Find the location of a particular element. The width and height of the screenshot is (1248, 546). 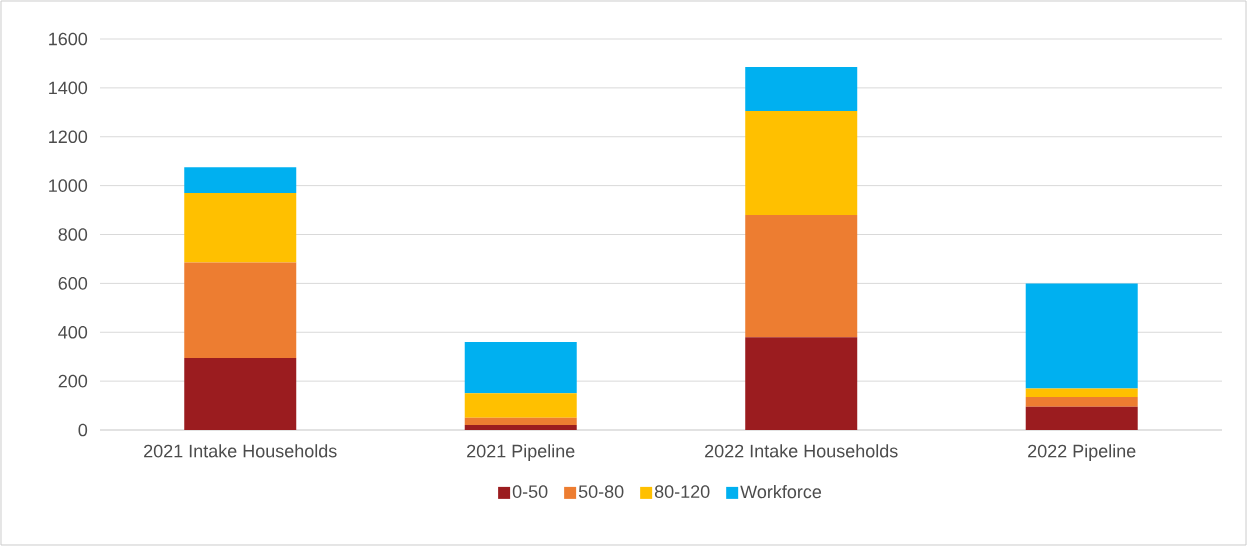

x-tick-label: 2022 Intake Households is located at coordinates (801, 451).